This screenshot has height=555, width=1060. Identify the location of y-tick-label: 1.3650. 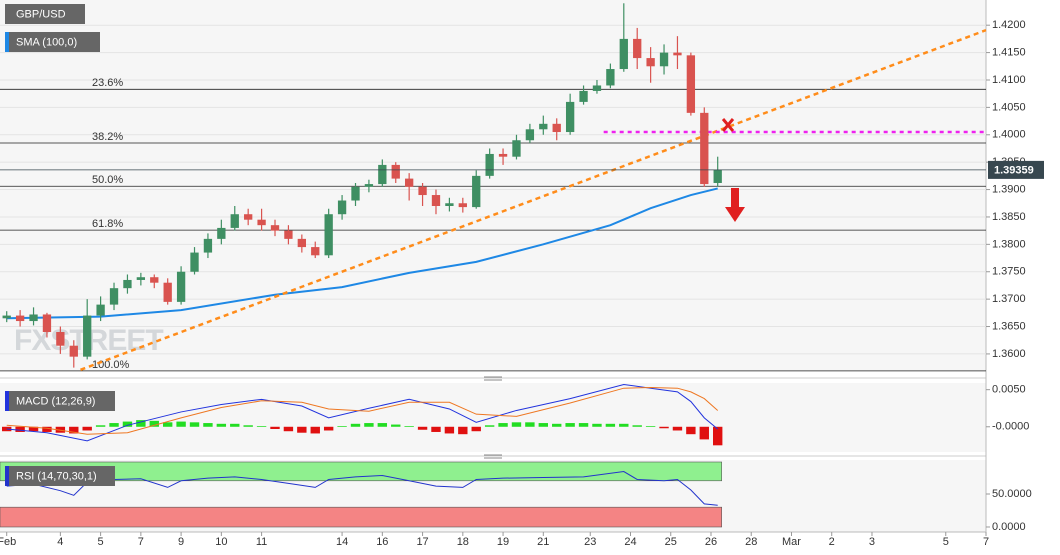
(1009, 326).